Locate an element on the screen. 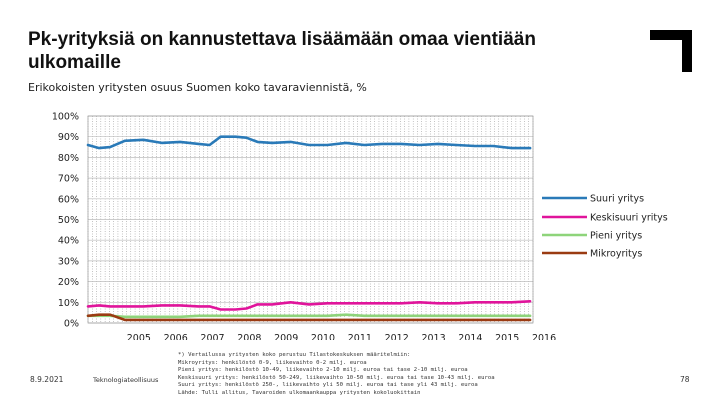 The height and width of the screenshot is (405, 720). x-tick-label: 2016 is located at coordinates (544, 336).